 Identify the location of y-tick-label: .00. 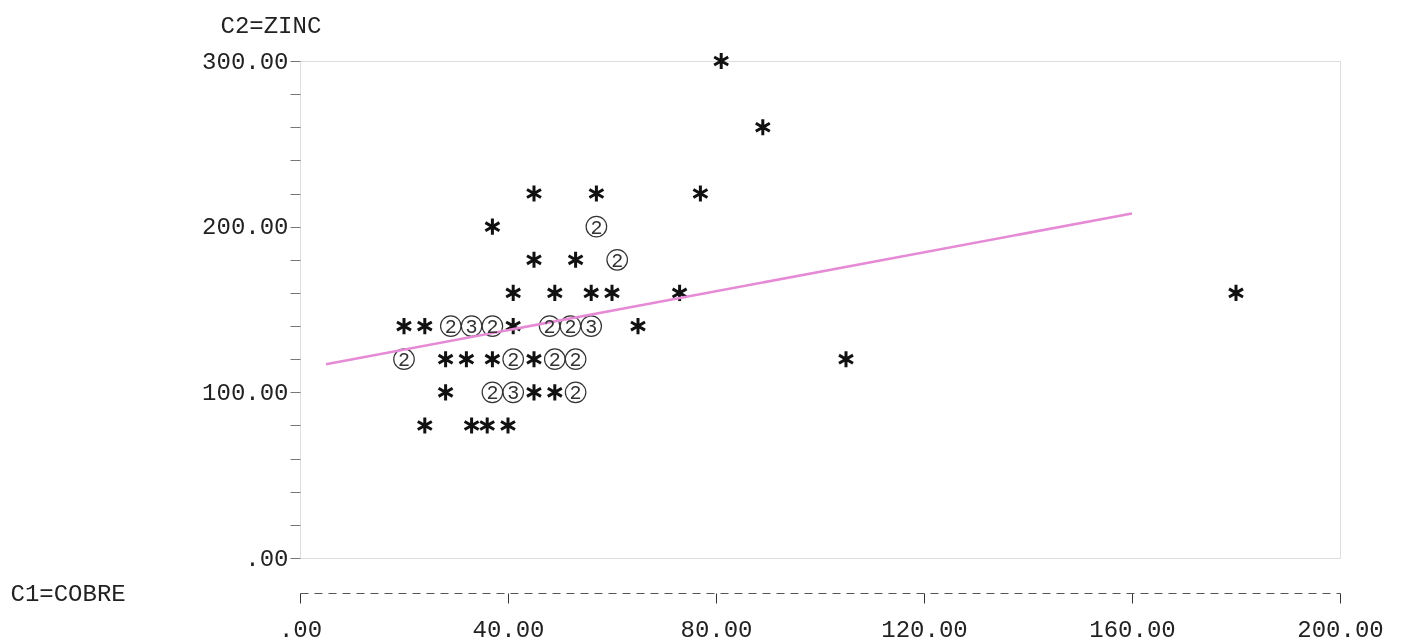
(267, 559).